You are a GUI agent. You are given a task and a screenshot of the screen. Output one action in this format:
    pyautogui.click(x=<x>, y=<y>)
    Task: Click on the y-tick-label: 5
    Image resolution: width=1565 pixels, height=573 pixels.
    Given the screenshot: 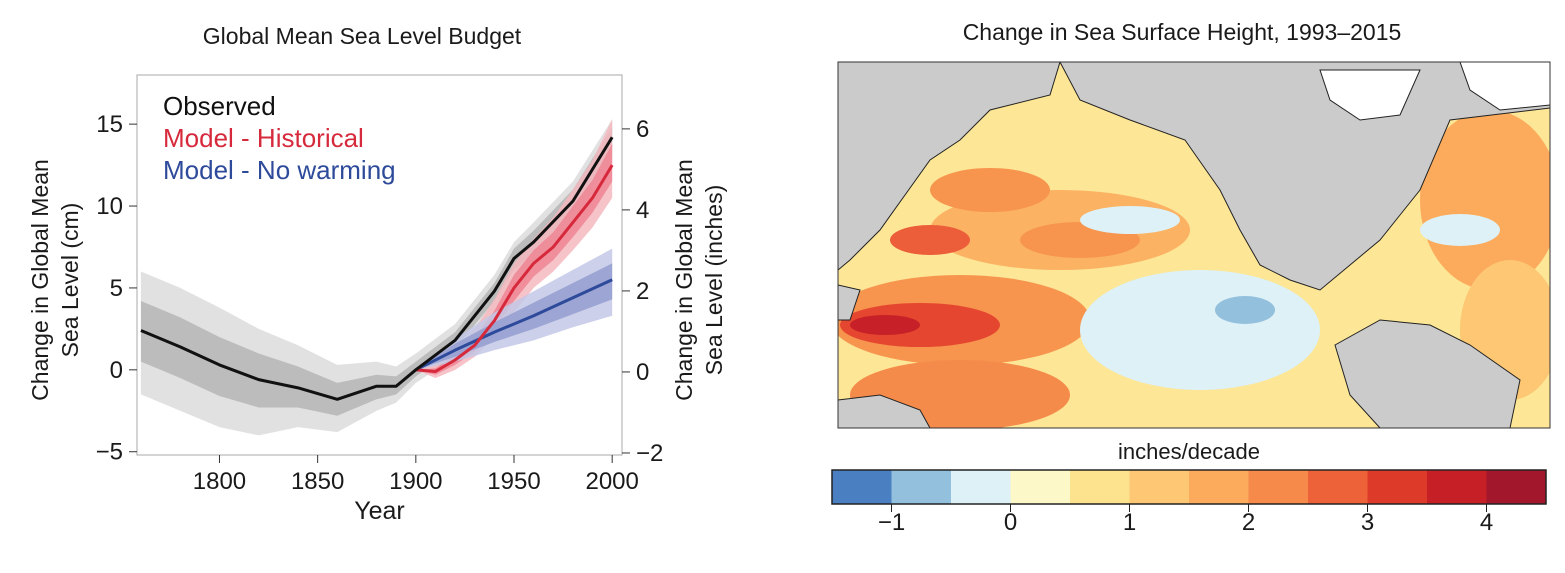 What is the action you would take?
    pyautogui.click(x=116, y=288)
    